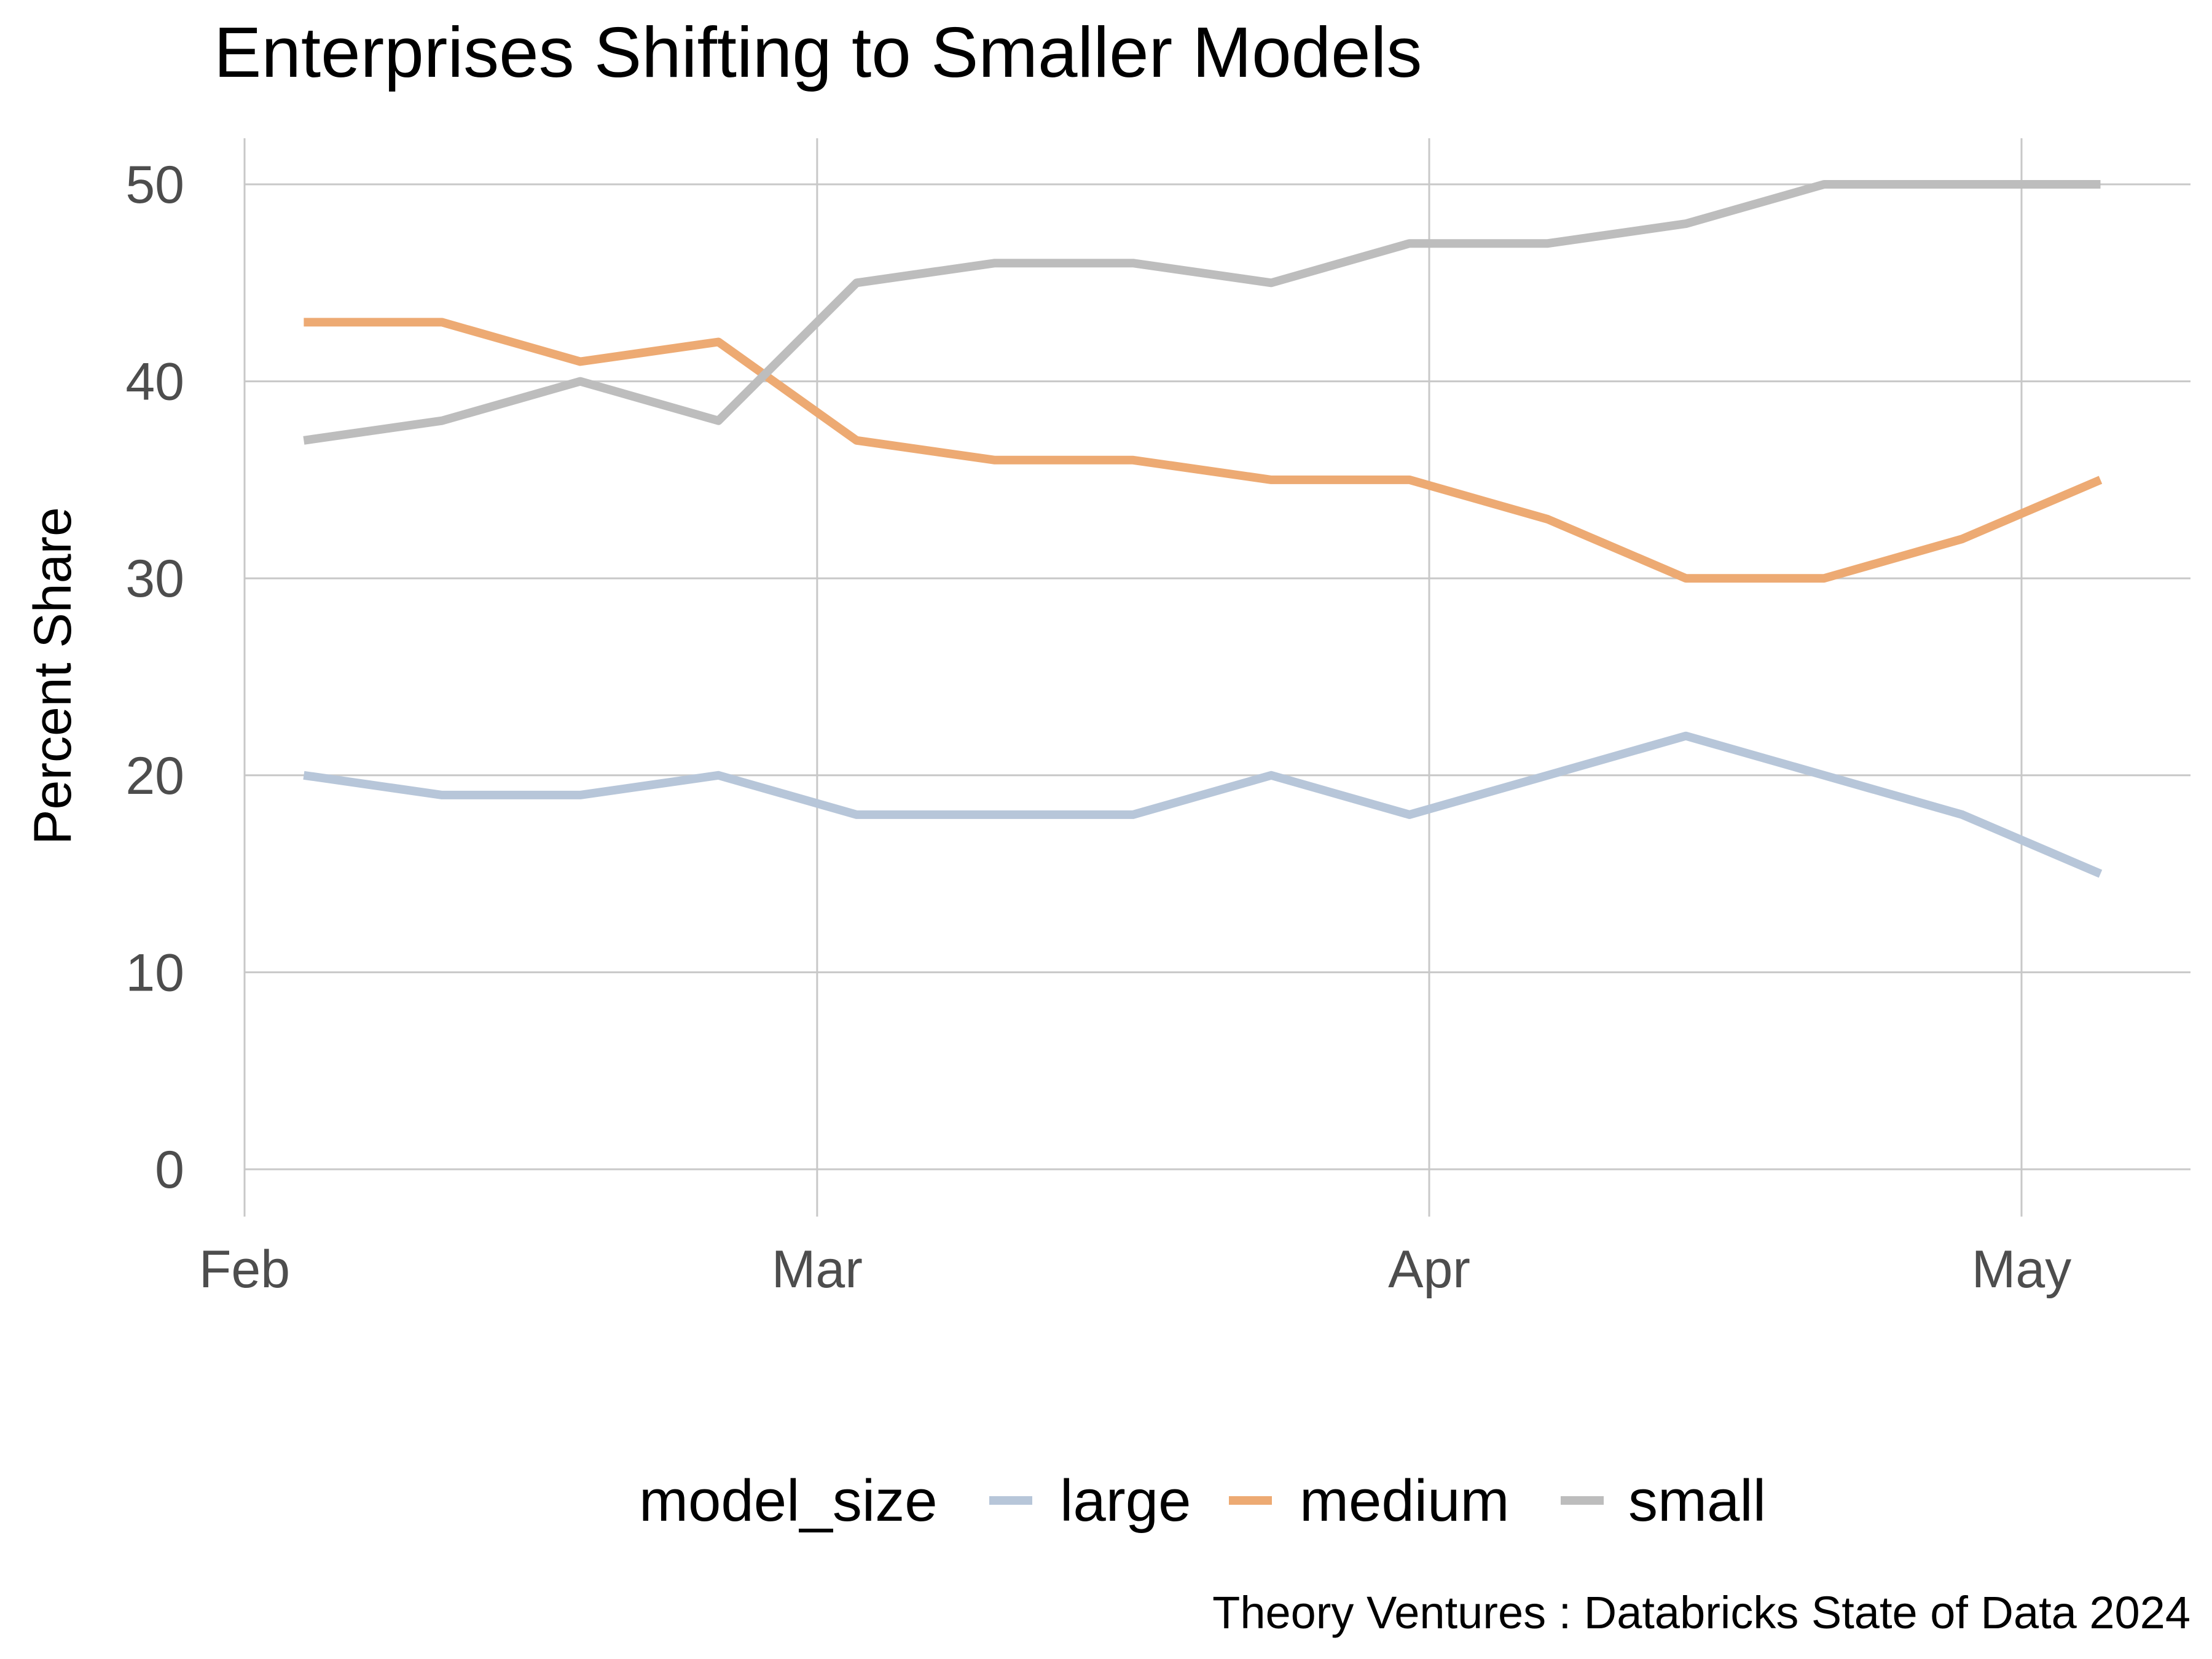 The image size is (2212, 1659). Describe the element at coordinates (2021, 1269) in the screenshot. I see `x-tick-label: May` at that location.